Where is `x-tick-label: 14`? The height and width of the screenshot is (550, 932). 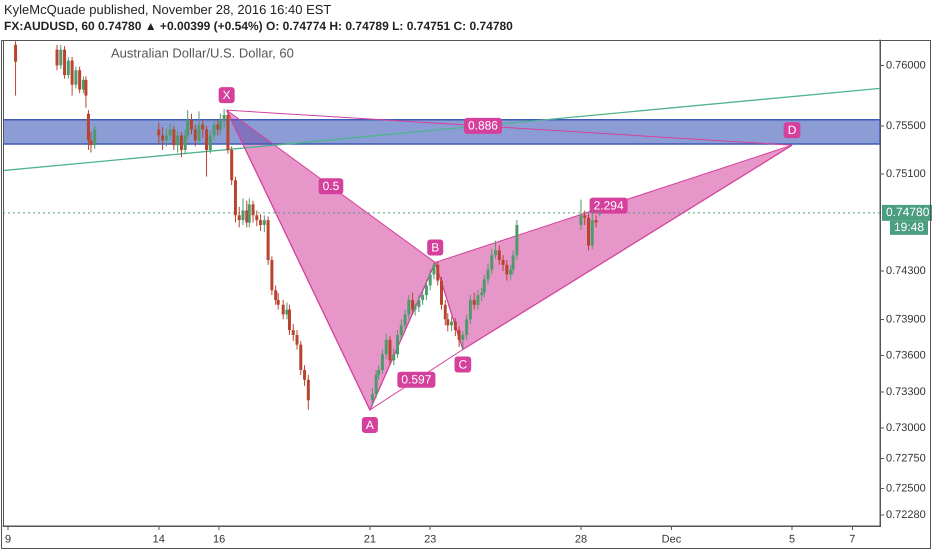
x-tick-label: 14 is located at coordinates (158, 540).